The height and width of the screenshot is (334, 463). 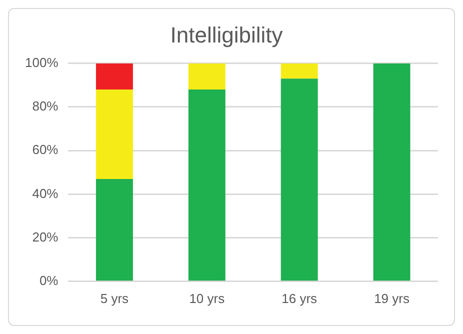 I want to click on y-tick-label: 0%, so click(x=49, y=280).